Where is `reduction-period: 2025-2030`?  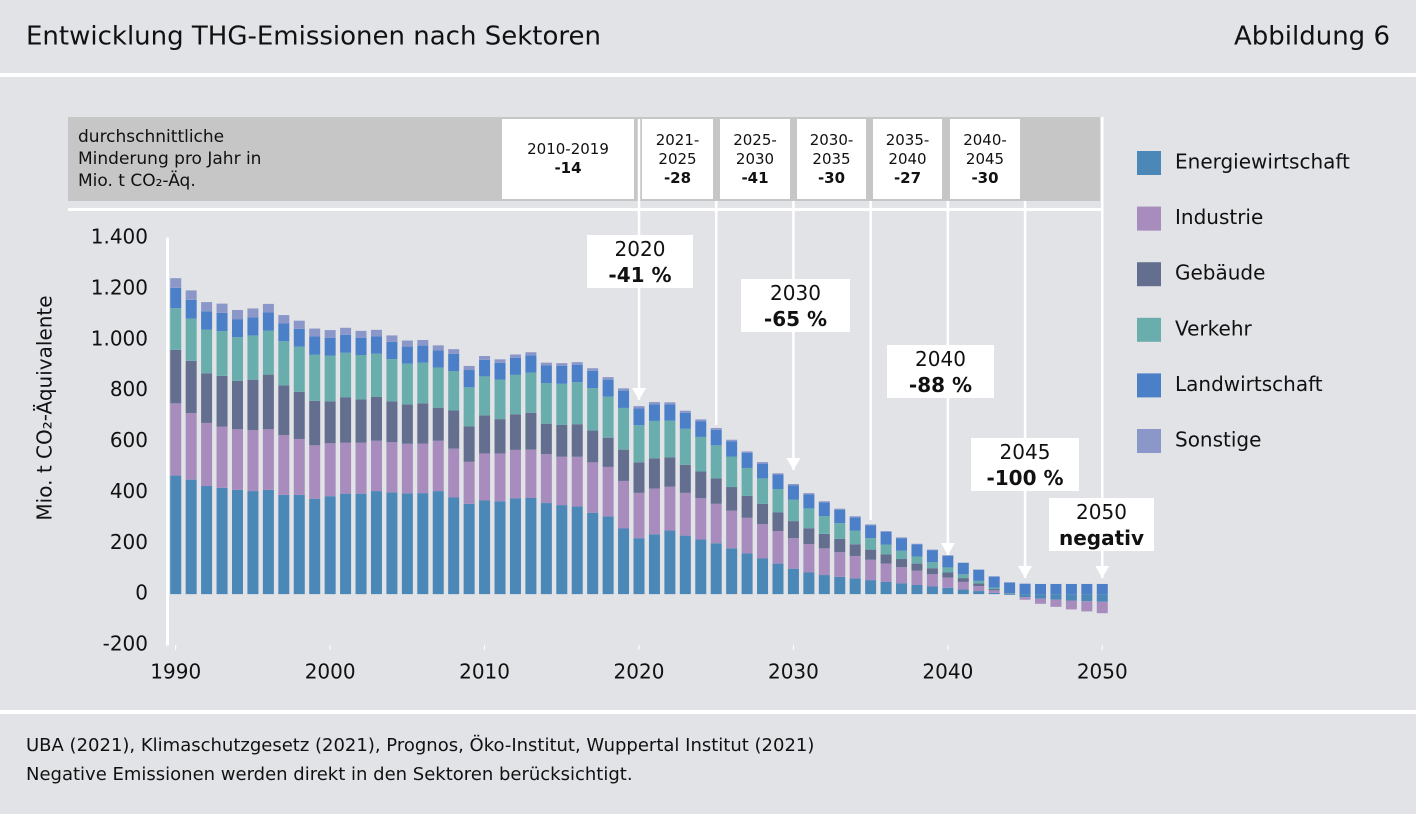
reduction-period: 2025-2030 is located at coordinates (755, 150).